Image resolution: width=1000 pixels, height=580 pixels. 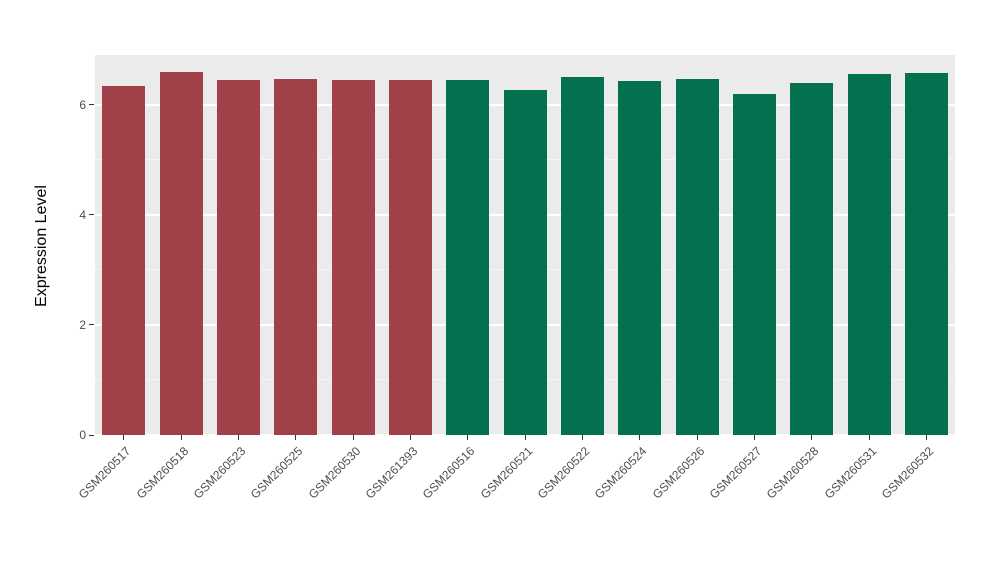 What do you see at coordinates (926, 253) in the screenshot?
I see `bar-GSM260532` at bounding box center [926, 253].